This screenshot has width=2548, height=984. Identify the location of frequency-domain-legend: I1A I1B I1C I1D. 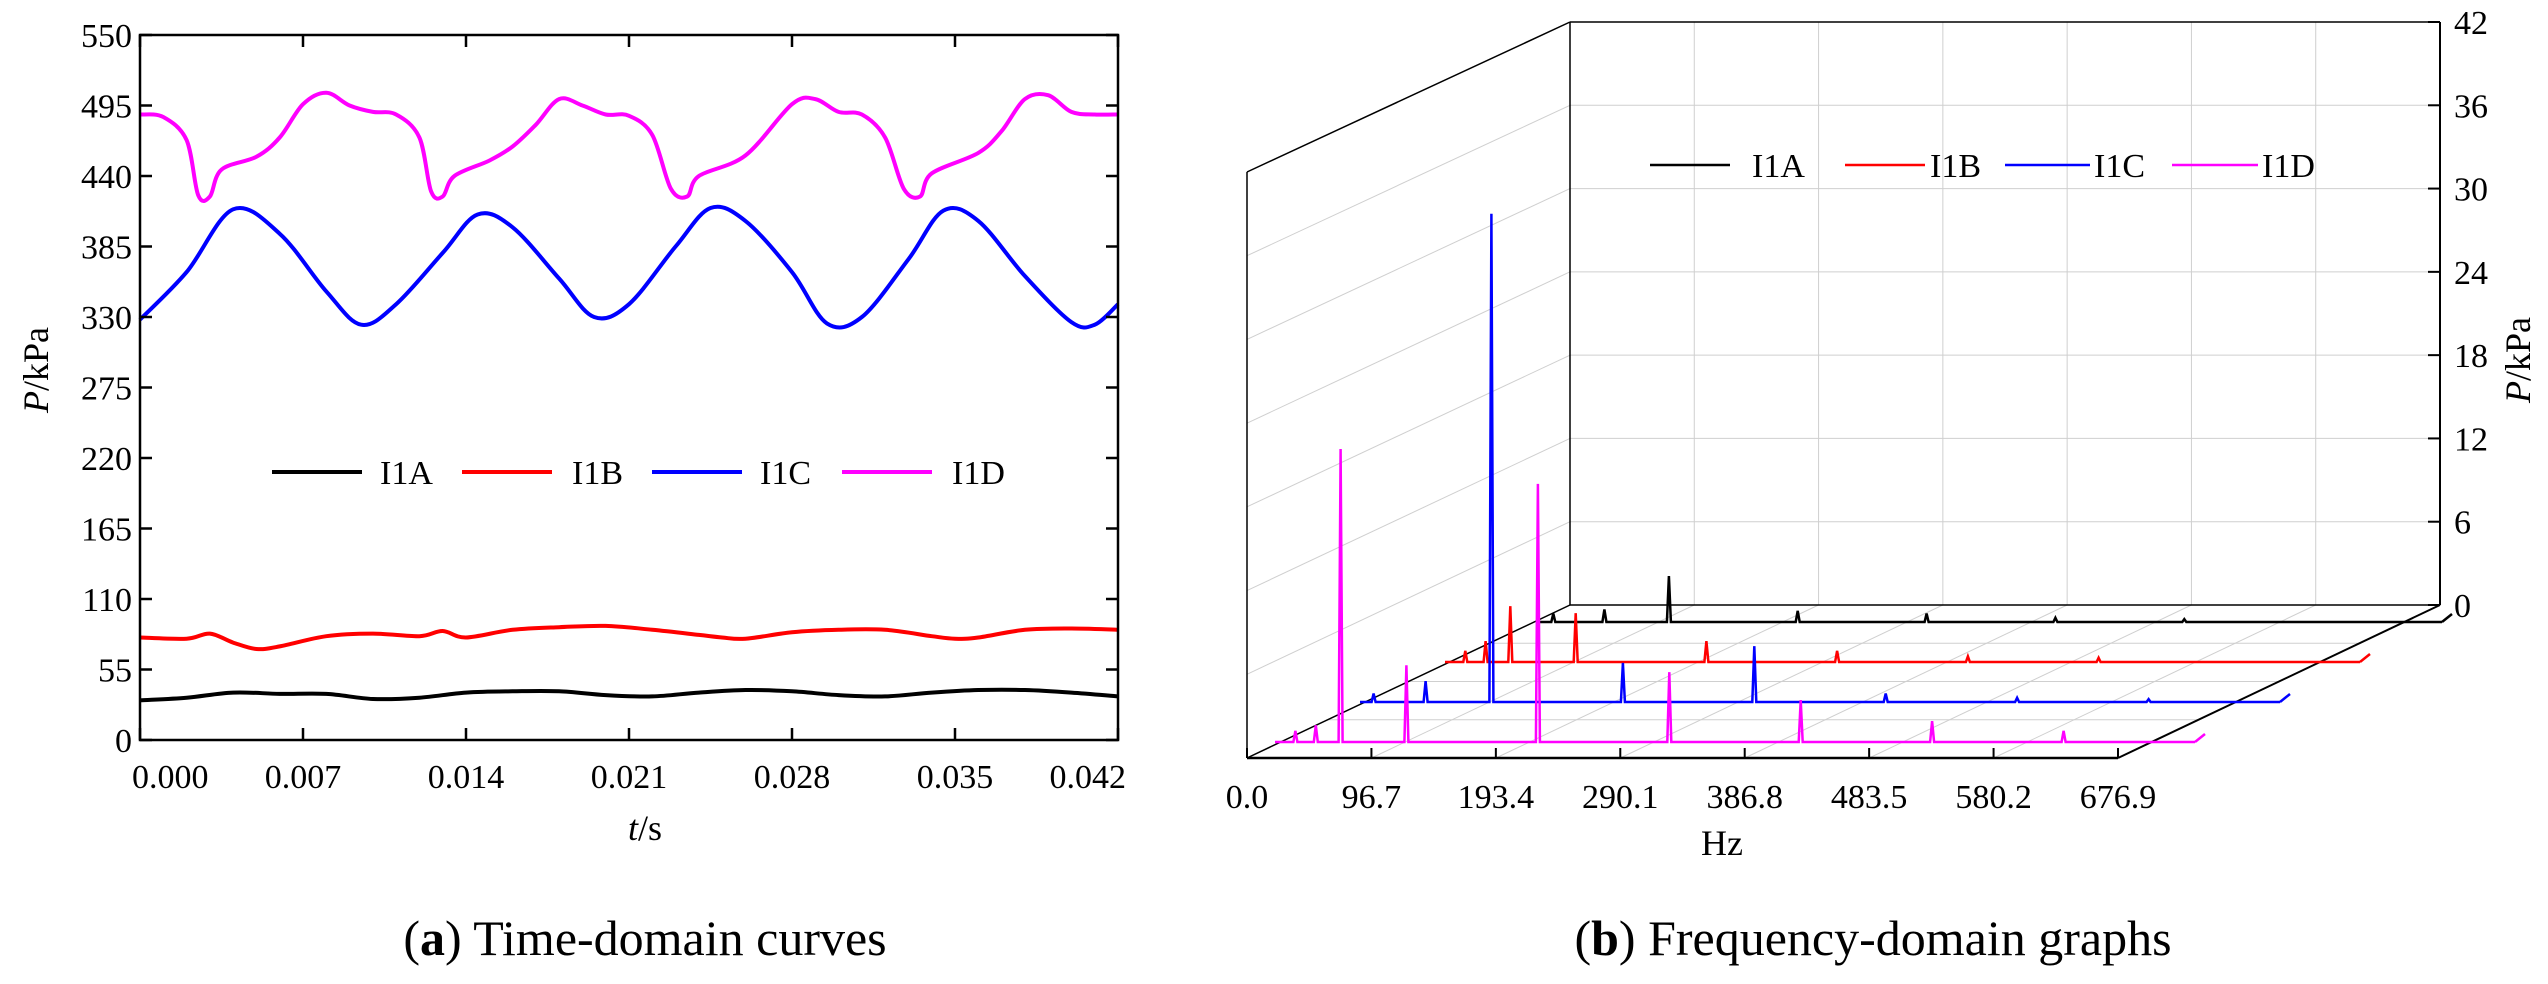
(1982, 166).